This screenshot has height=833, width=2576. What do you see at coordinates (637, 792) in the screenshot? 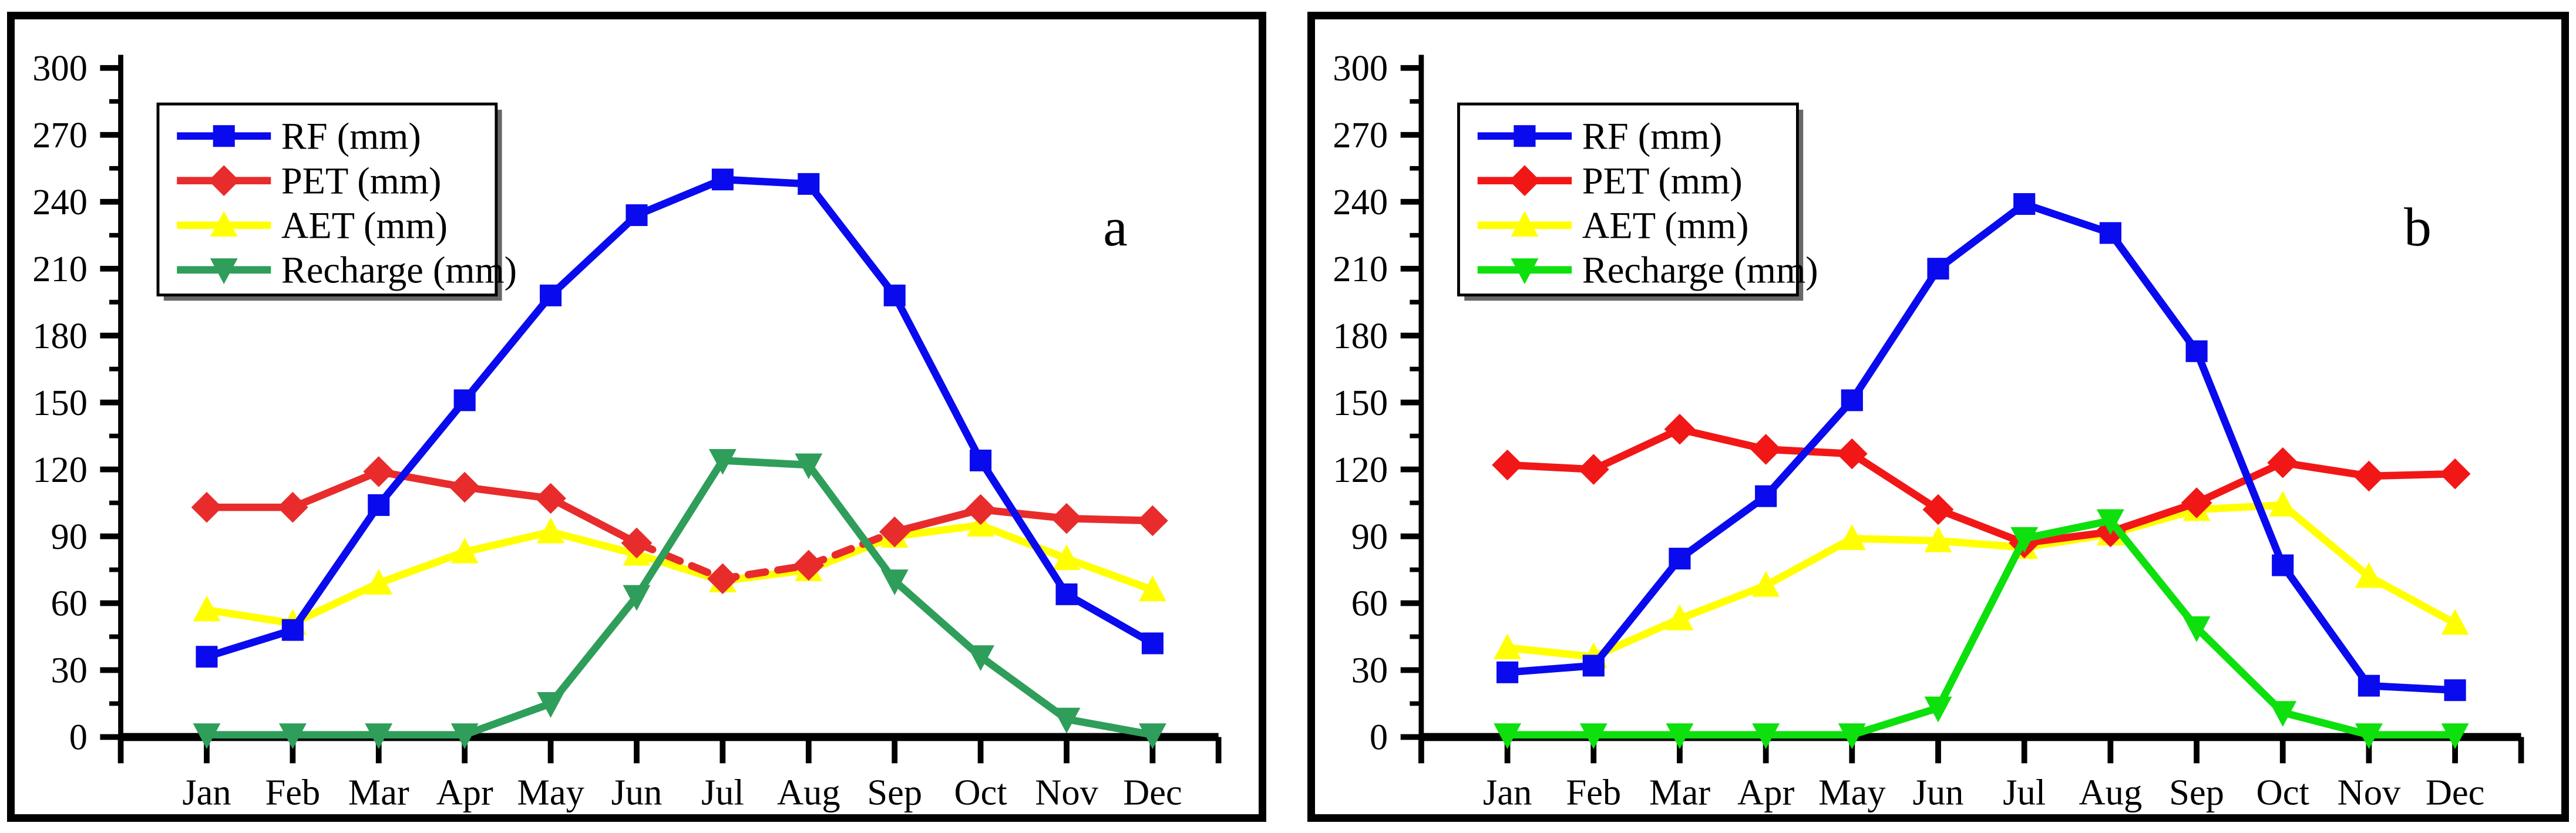
I see `x-tick-label: Jun` at bounding box center [637, 792].